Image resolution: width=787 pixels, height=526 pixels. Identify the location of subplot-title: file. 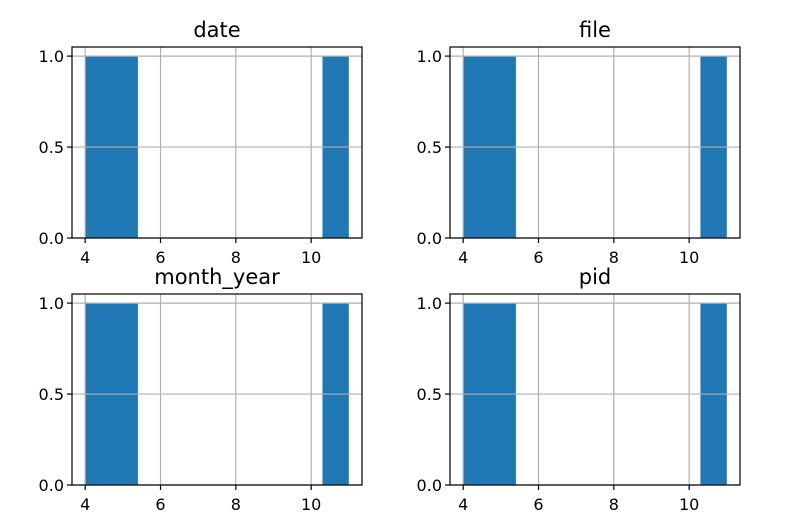
(595, 30).